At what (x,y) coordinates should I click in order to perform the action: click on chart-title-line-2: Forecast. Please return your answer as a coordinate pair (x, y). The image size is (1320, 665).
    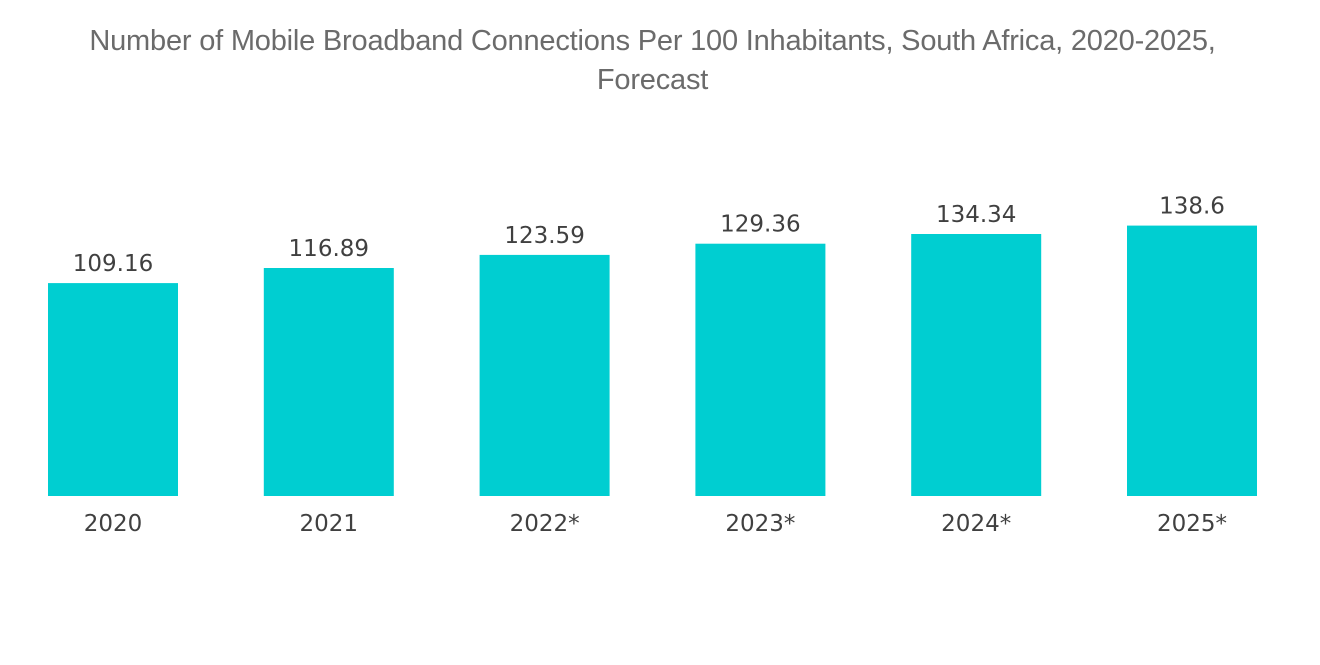
    Looking at the image, I should click on (652, 80).